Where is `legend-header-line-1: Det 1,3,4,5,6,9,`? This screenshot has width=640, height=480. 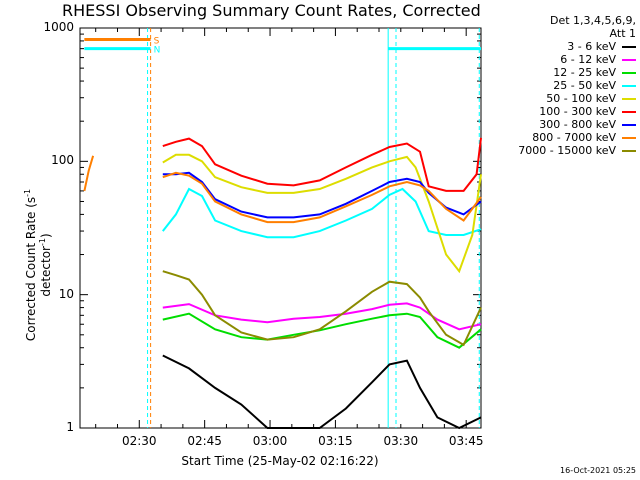
legend-header-line-1: Det 1,3,4,5,6,9, is located at coordinates (592, 20).